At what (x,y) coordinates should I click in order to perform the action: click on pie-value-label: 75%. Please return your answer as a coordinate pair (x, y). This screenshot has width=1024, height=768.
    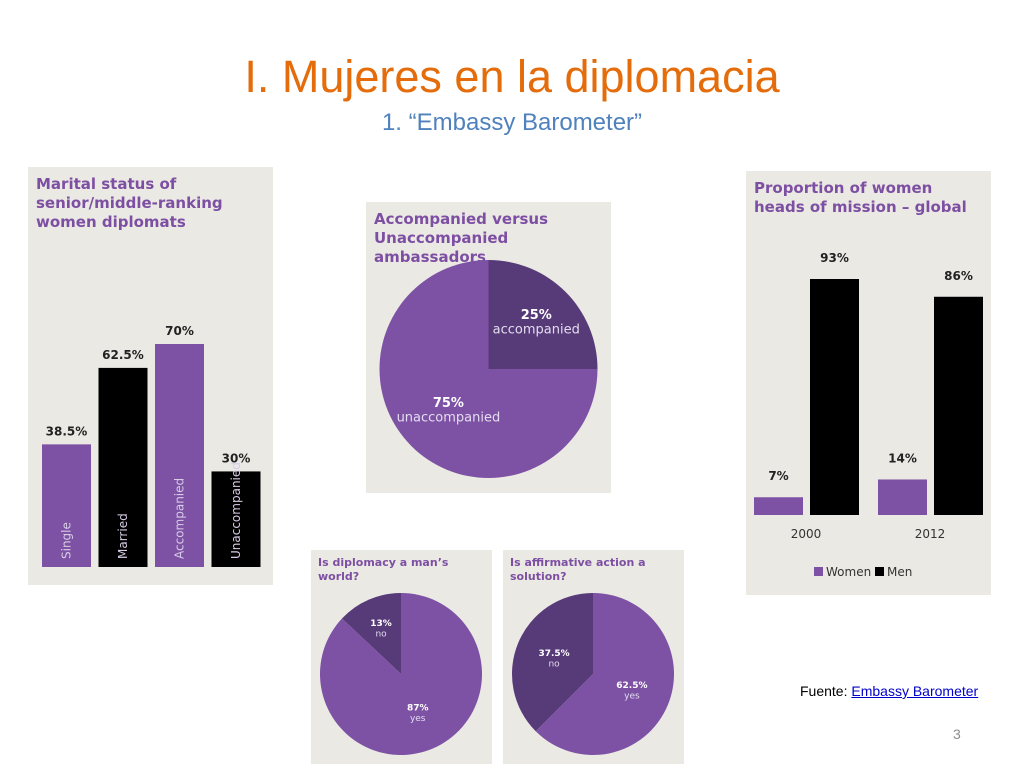
    Looking at the image, I should click on (448, 403).